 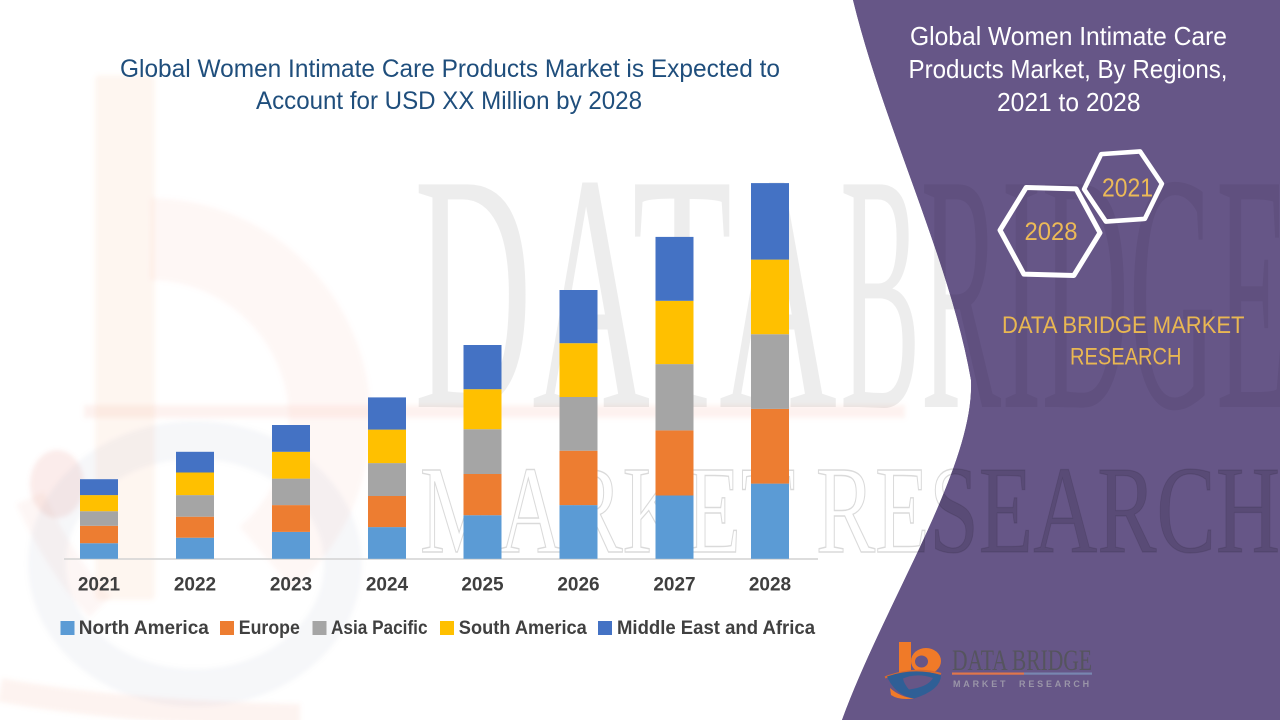 What do you see at coordinates (674, 585) in the screenshot?
I see `svg-text: 2027` at bounding box center [674, 585].